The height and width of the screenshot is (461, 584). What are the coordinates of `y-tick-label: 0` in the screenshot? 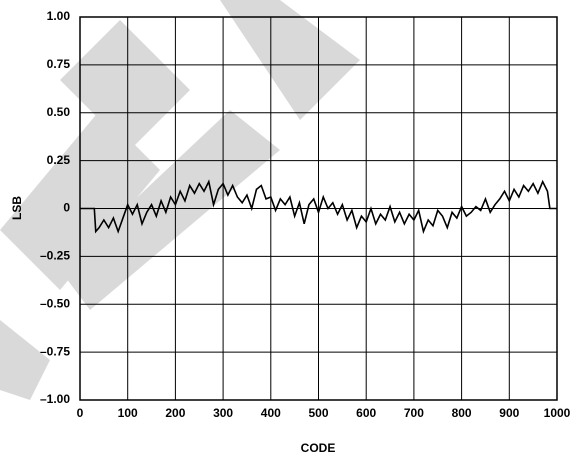 It's located at (66, 208).